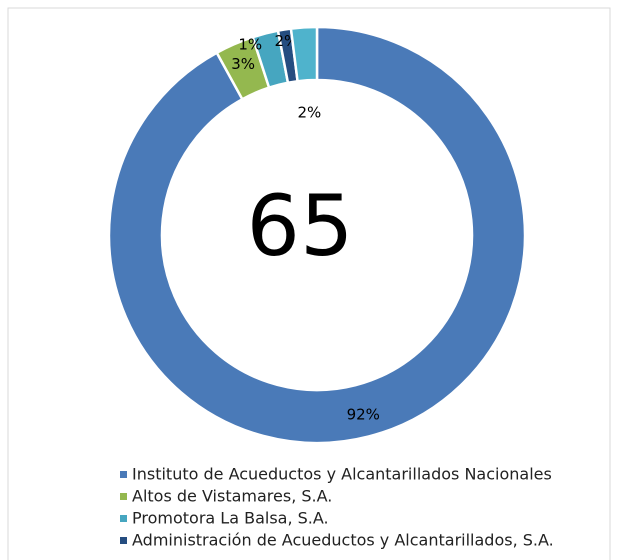  Describe the element at coordinates (309, 113) in the screenshot. I see `data-label: 2%` at that location.